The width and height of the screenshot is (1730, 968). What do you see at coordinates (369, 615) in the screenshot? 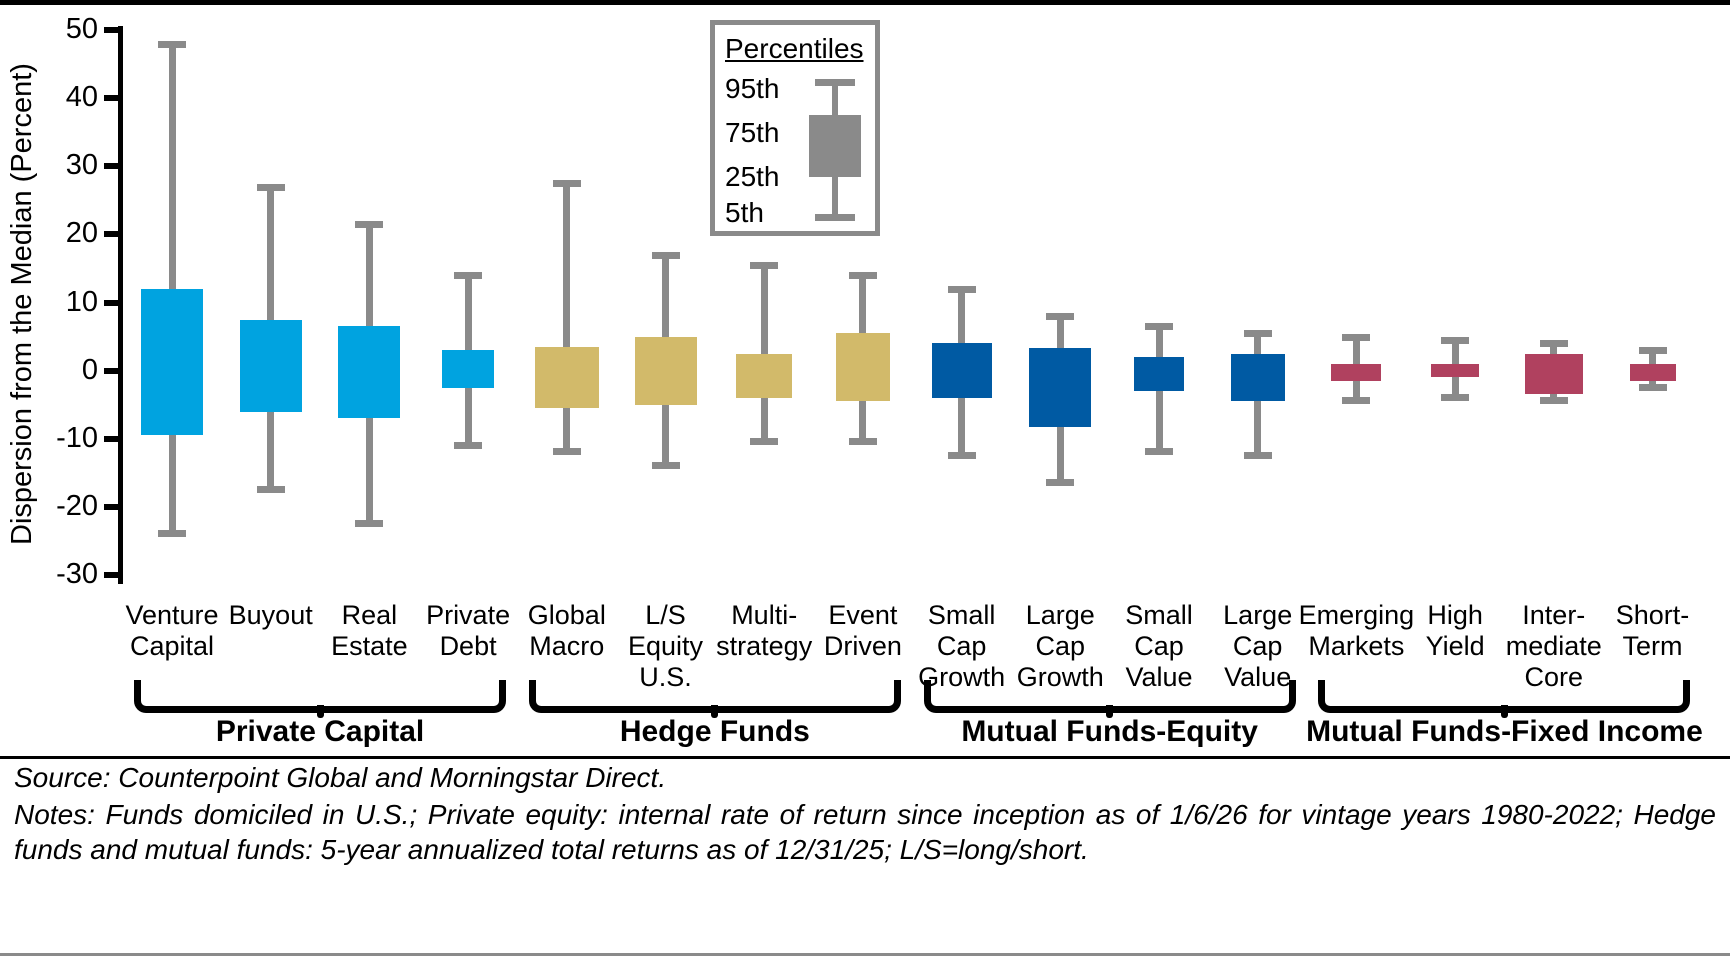
I see `category-label-line: Real` at bounding box center [369, 615].